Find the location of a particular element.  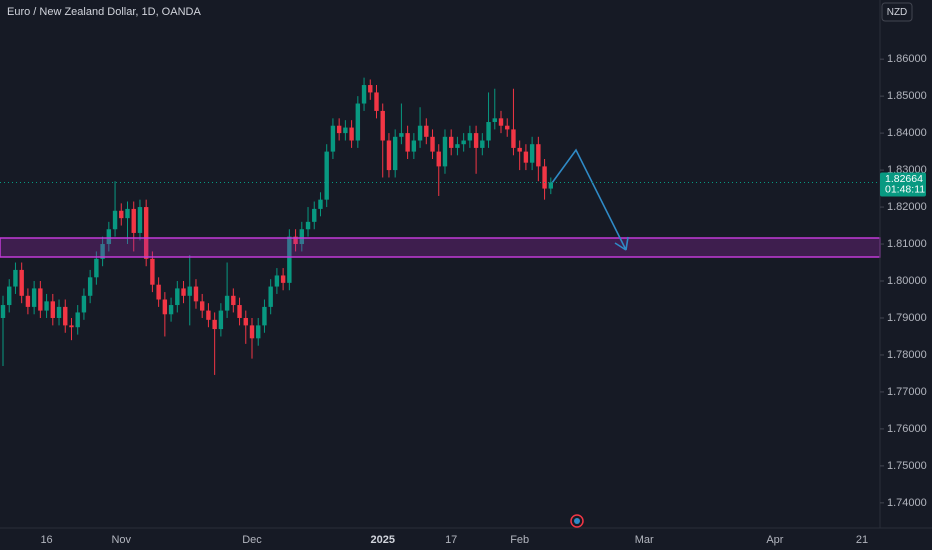

x-tick-label: Feb is located at coordinates (519, 540).